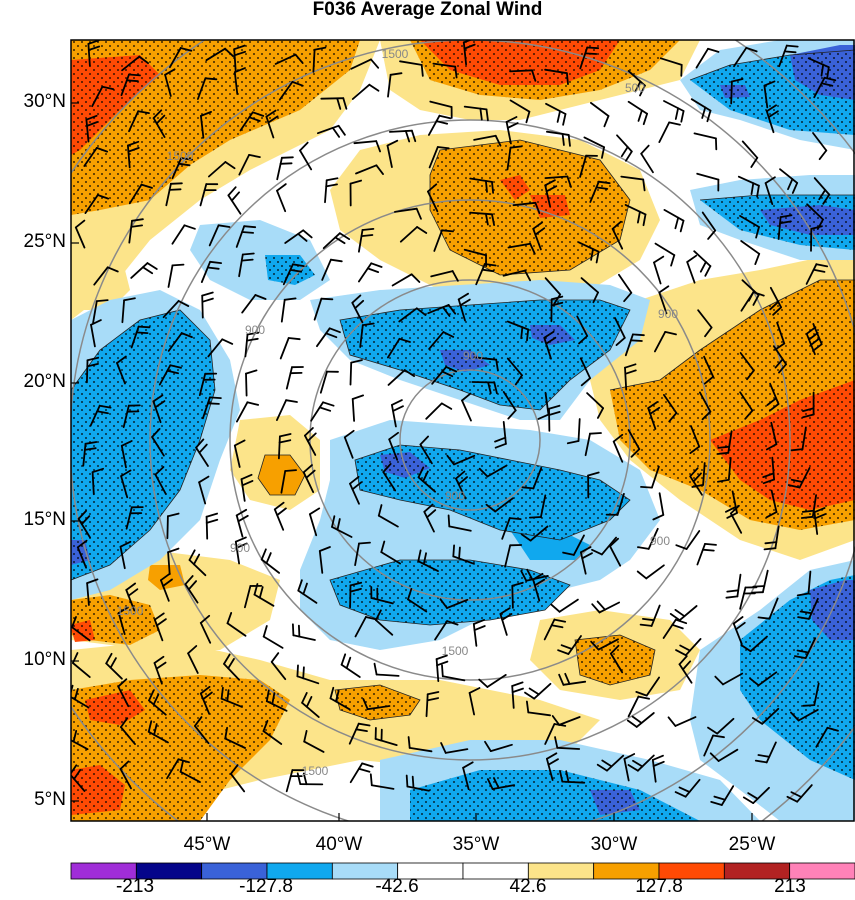 Image resolution: width=855 pixels, height=900 pixels. What do you see at coordinates (528, 886) in the screenshot?
I see `colorbar-label-4: 42.6` at bounding box center [528, 886].